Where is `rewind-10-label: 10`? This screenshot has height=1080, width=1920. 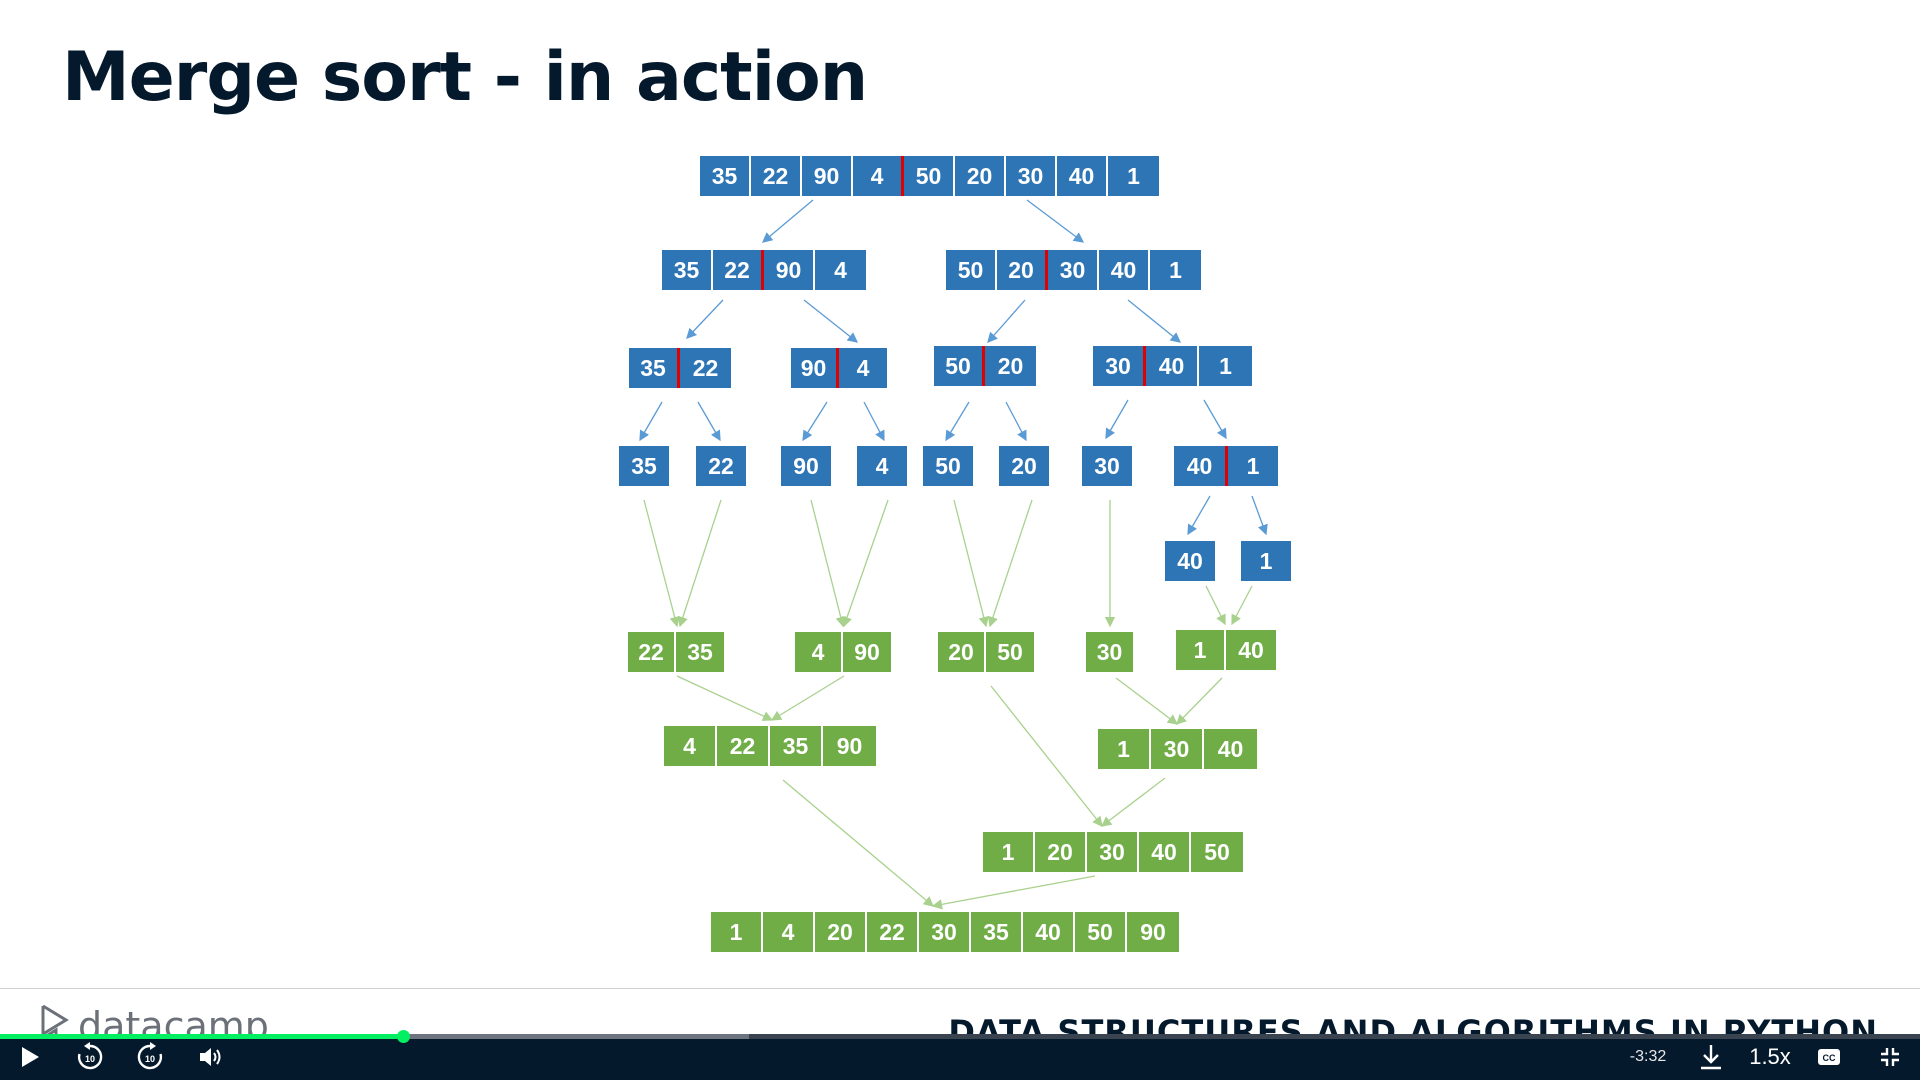 rewind-10-label: 10 is located at coordinates (90, 1059).